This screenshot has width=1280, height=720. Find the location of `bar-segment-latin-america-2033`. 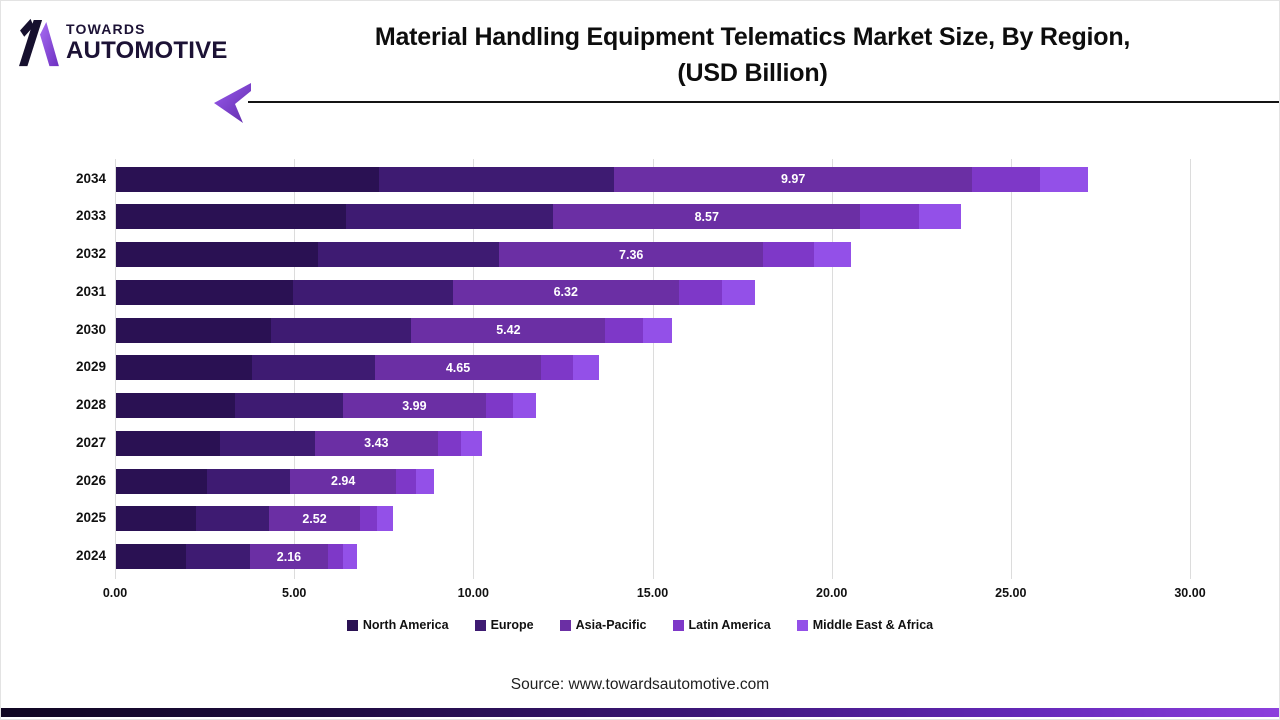

bar-segment-latin-america-2033 is located at coordinates (890, 217).